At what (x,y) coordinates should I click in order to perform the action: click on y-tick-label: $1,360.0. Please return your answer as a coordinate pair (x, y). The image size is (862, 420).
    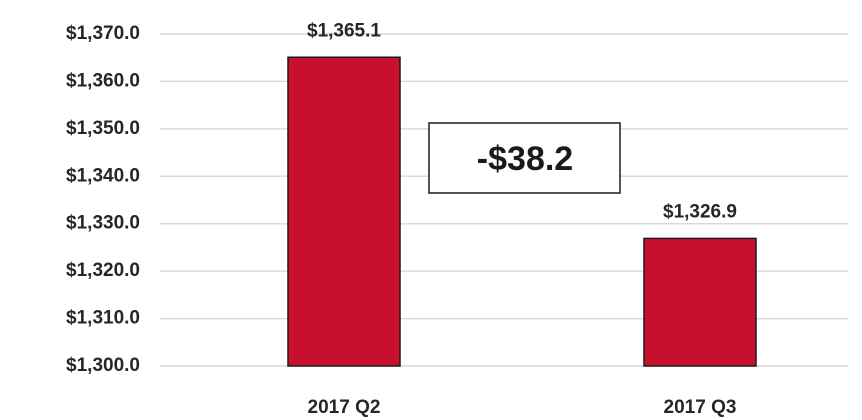
    Looking at the image, I should click on (103, 80).